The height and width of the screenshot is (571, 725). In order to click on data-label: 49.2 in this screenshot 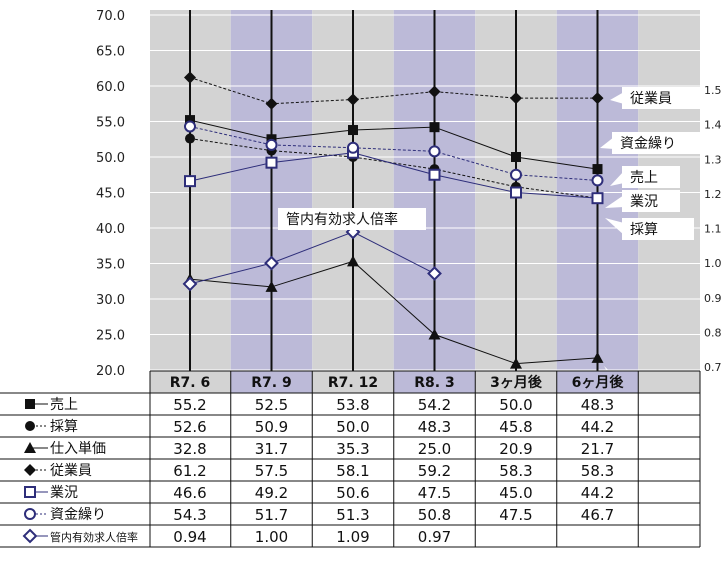, I will do `click(271, 493)`.